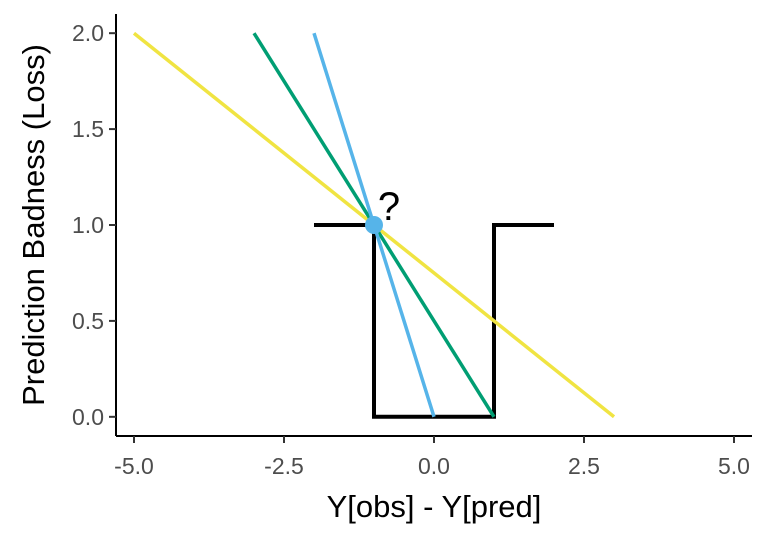 This screenshot has height=537, width=768. Describe the element at coordinates (88, 321) in the screenshot. I see `y-tick-label: 0.5` at that location.